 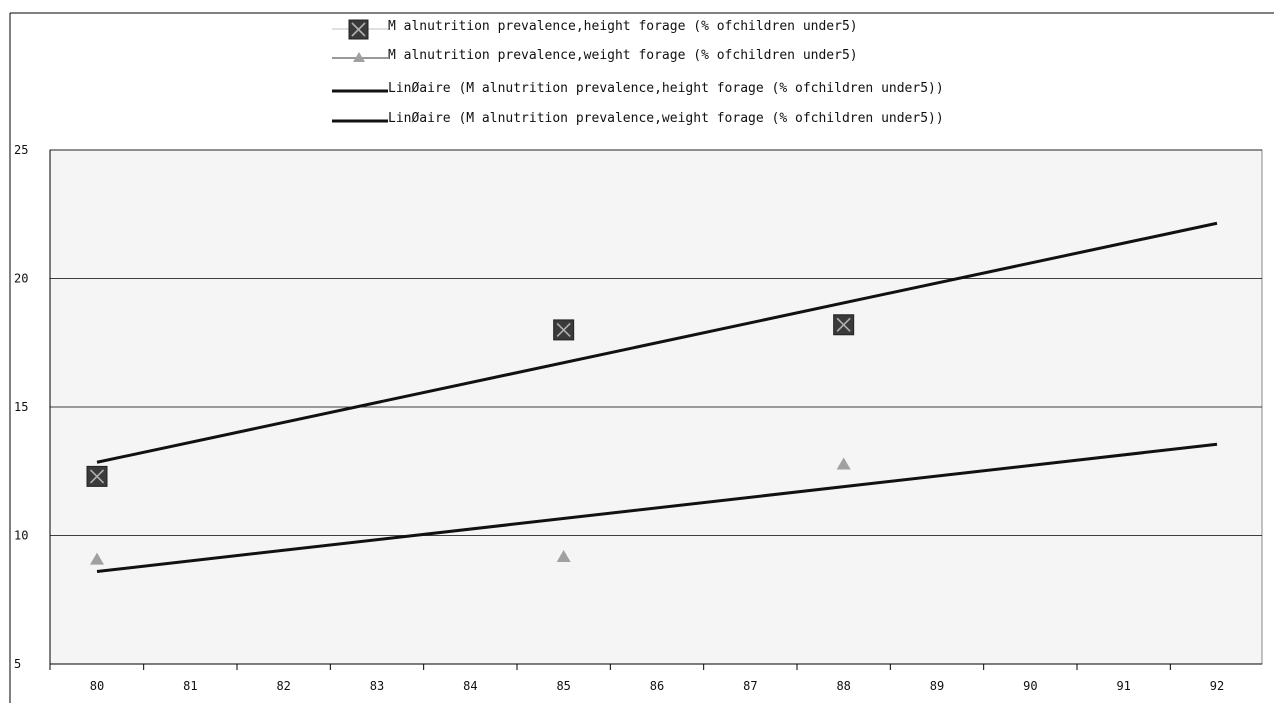 What do you see at coordinates (470, 686) in the screenshot?
I see `x-tick-label: 84` at bounding box center [470, 686].